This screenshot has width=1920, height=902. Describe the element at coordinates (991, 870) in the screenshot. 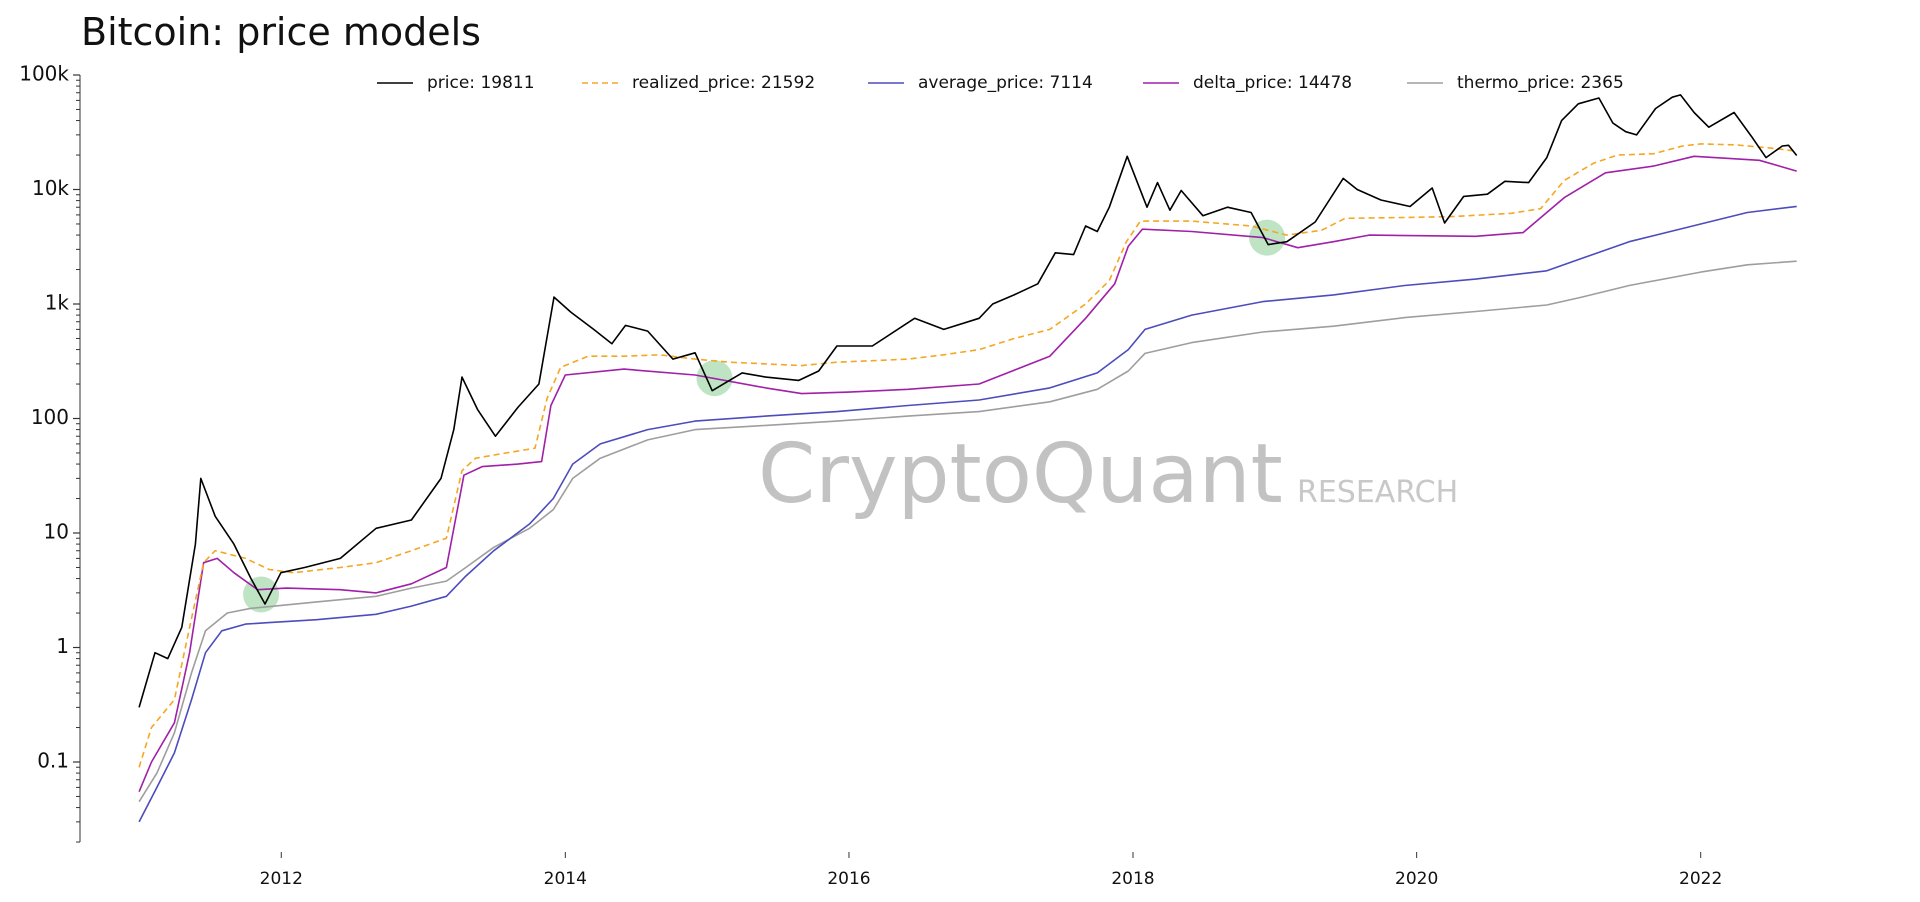

I see `x-axis: 2012 2014 2016 2018 2020 2022` at that location.